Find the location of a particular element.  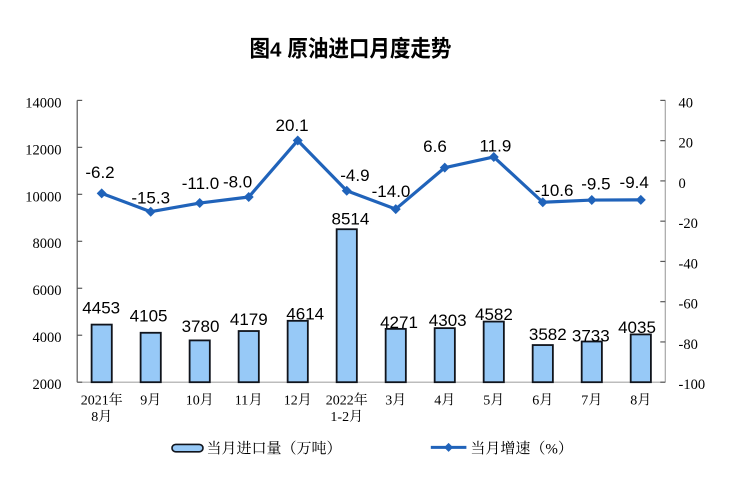

svg-text: -20 is located at coordinates (688, 224).